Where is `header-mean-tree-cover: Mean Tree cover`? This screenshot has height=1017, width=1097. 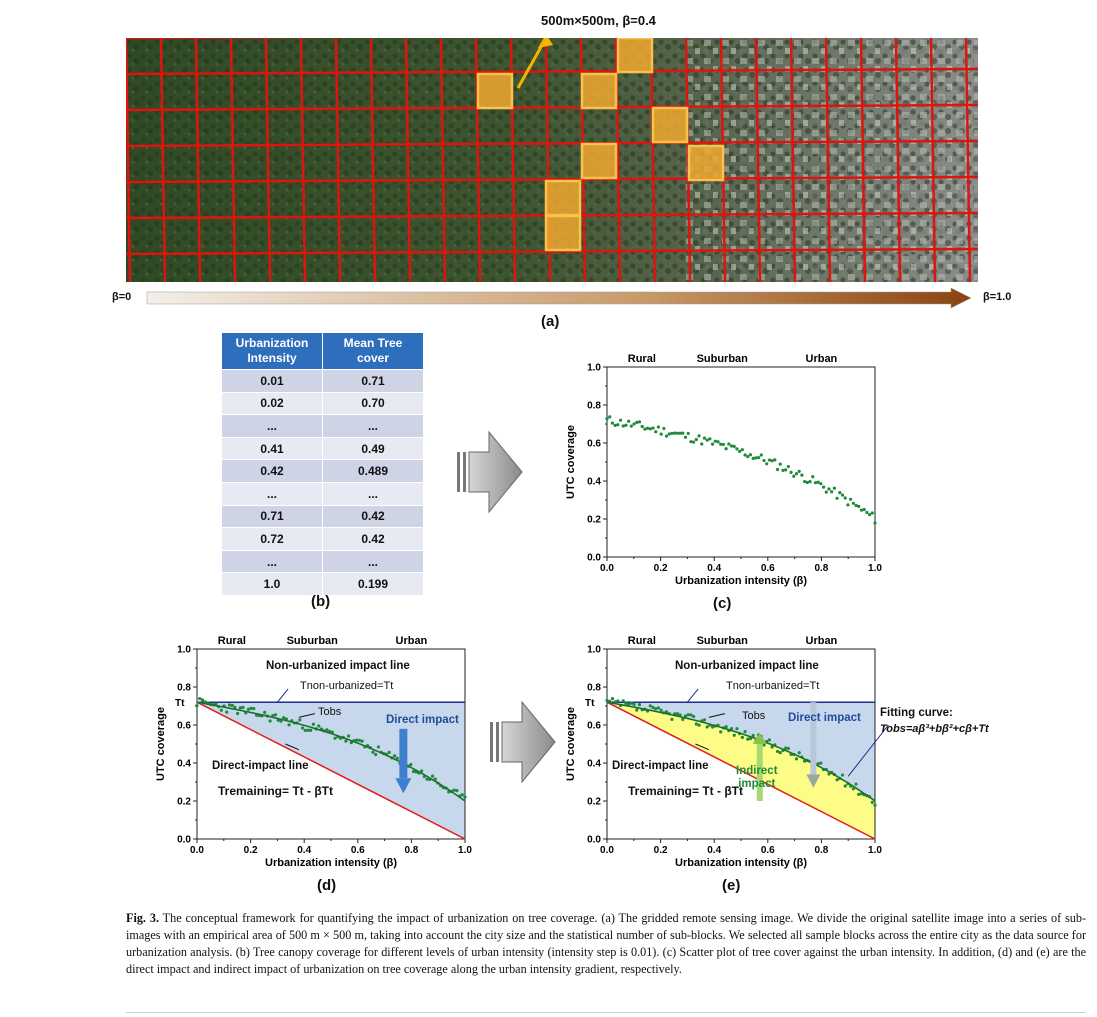
header-mean-tree-cover: Mean Tree cover is located at coordinates (372, 351).